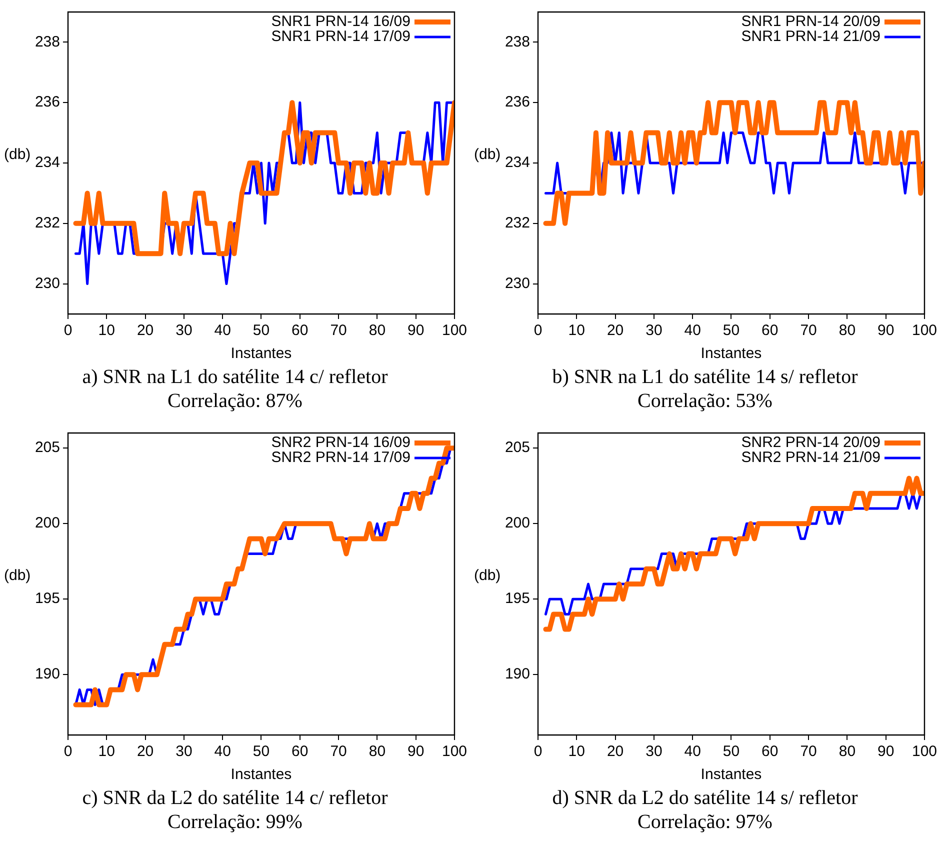  What do you see at coordinates (705, 401) in the screenshot?
I see `text: Correlação: 53%` at bounding box center [705, 401].